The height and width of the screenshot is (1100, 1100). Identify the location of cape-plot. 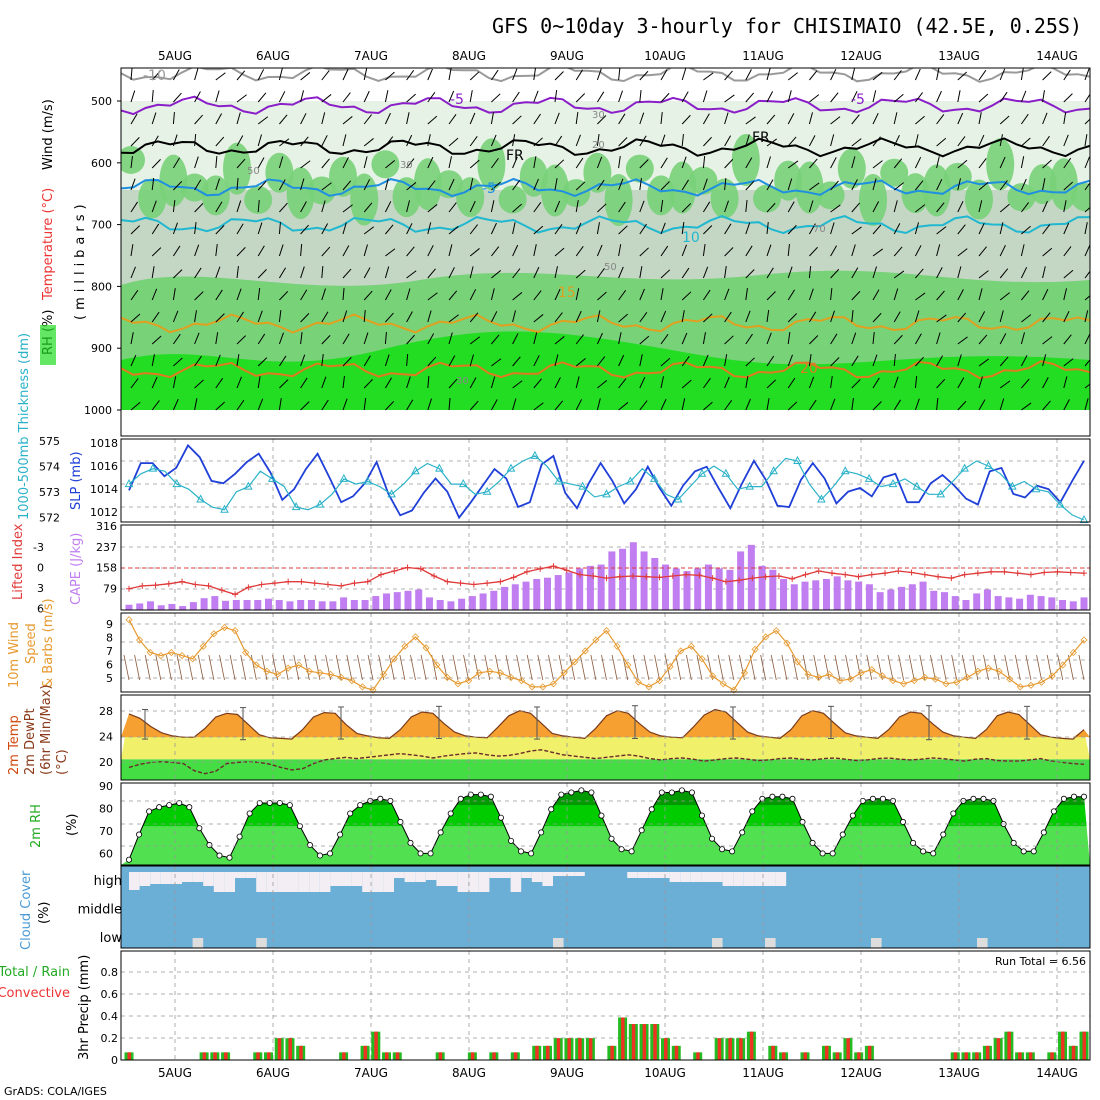
(605, 576).